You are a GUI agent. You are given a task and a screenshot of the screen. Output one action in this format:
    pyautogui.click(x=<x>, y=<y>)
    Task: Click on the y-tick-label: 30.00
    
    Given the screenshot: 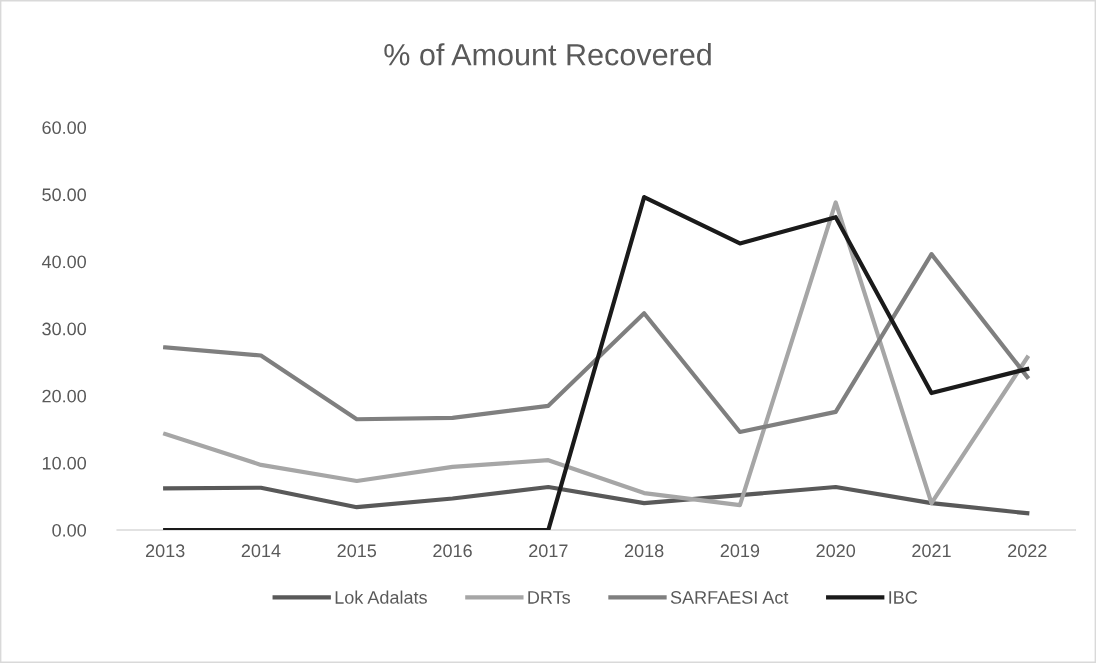 What is the action you would take?
    pyautogui.click(x=64, y=329)
    